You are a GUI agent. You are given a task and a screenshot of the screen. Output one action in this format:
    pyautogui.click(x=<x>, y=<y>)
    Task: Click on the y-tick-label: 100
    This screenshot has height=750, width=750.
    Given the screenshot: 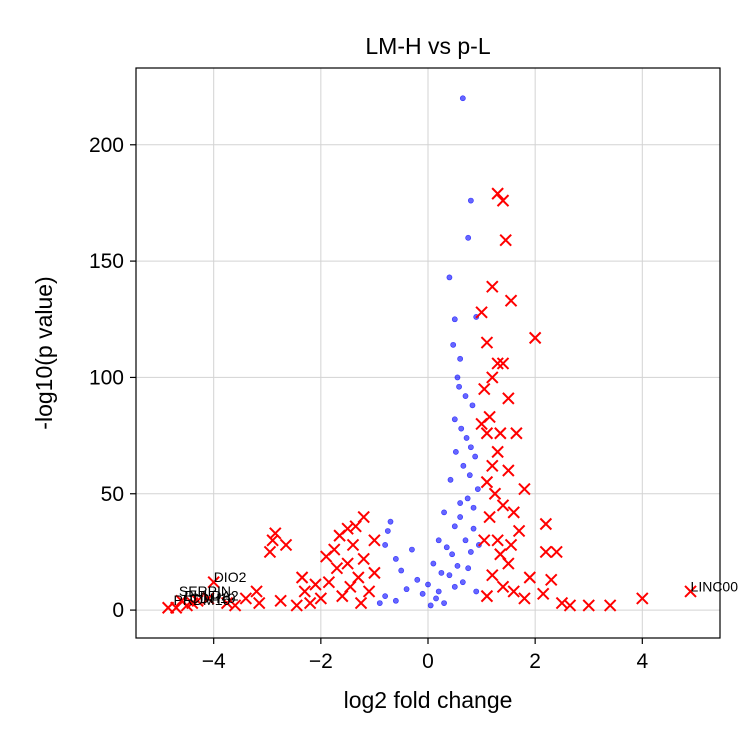 What is the action you would take?
    pyautogui.click(x=106, y=377)
    